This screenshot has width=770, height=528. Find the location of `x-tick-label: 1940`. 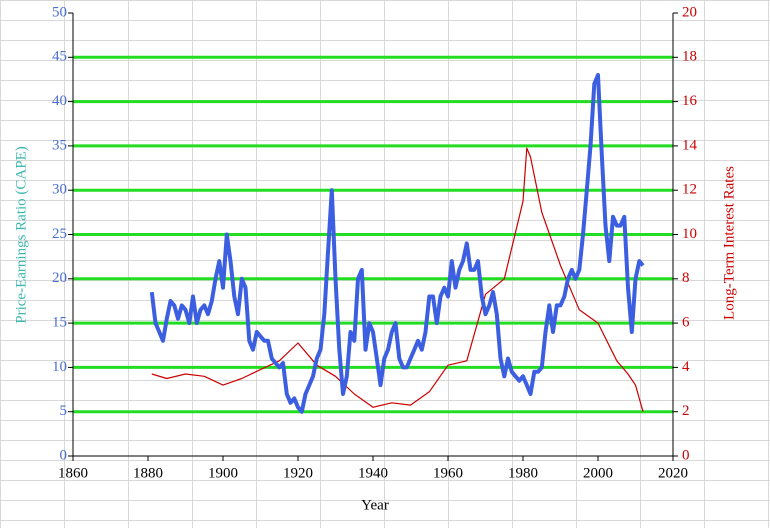

x-tick-label: 1940 is located at coordinates (373, 473).